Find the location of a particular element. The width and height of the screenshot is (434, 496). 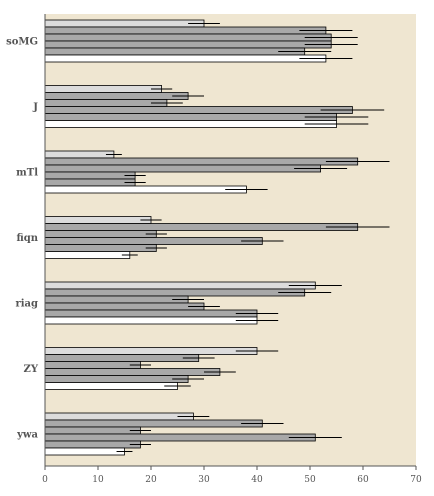

x-tick-label-20: 20 is located at coordinates (151, 480).